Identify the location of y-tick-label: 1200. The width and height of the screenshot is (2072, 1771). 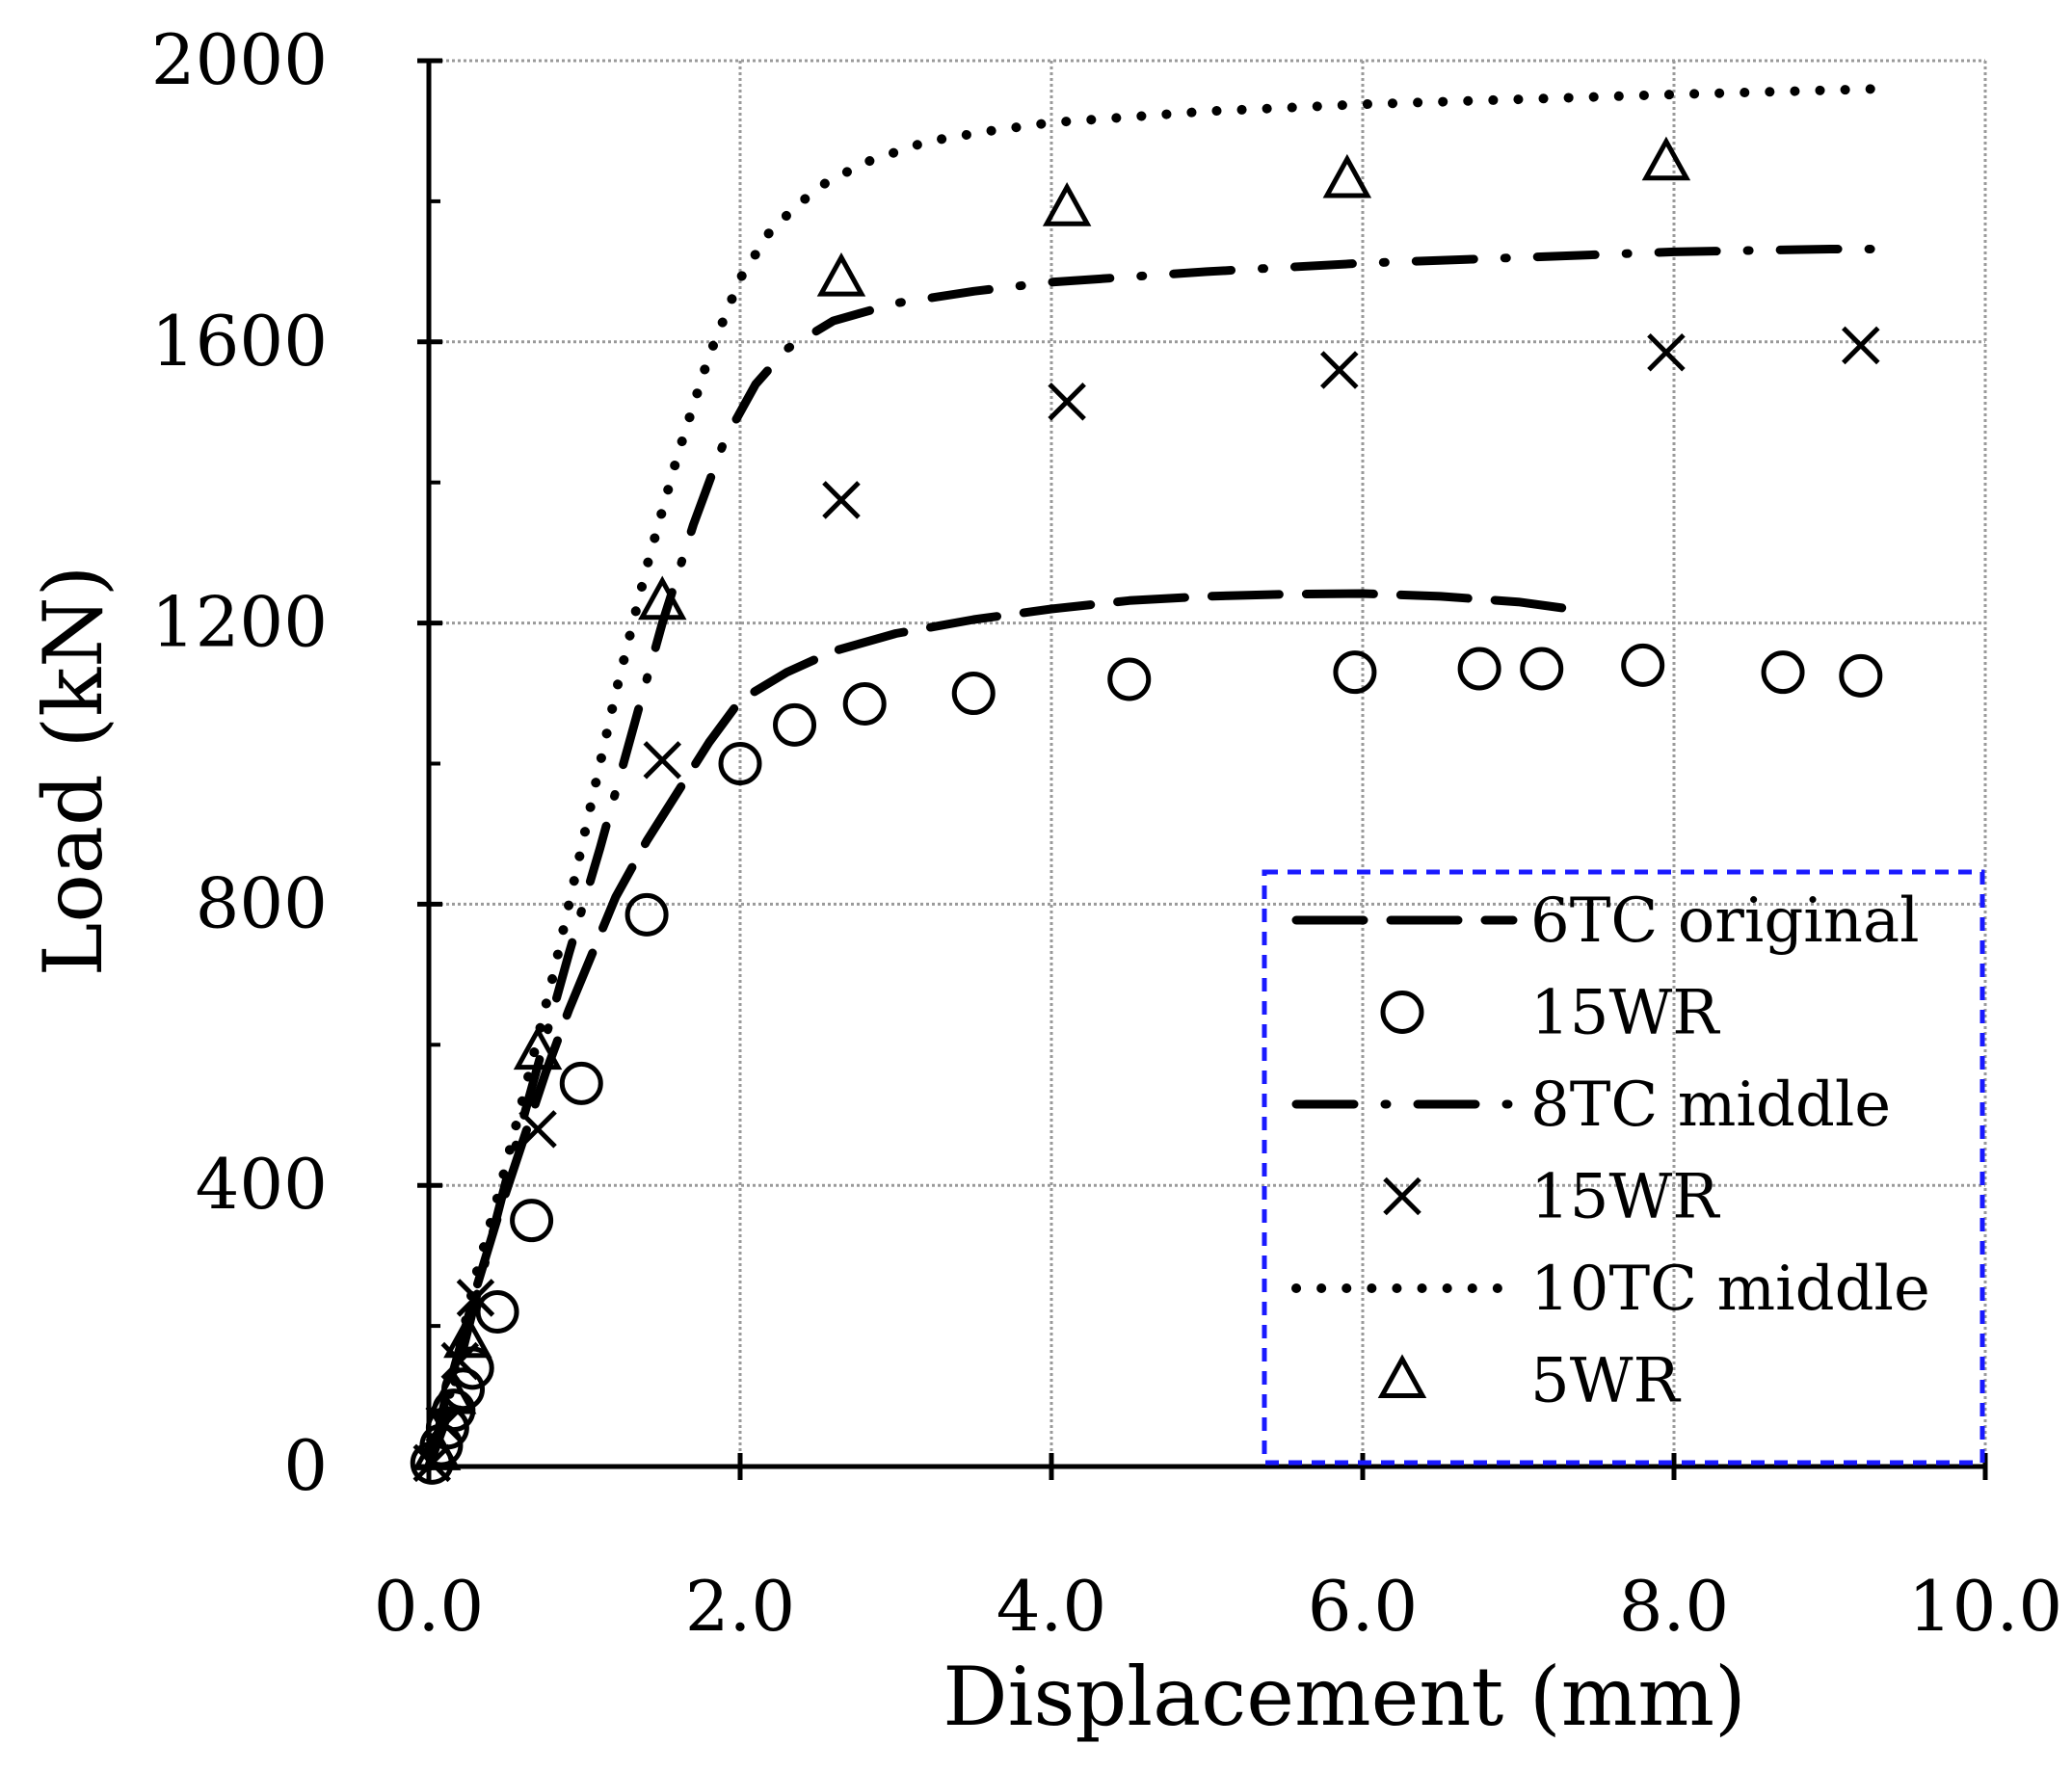
(239, 622).